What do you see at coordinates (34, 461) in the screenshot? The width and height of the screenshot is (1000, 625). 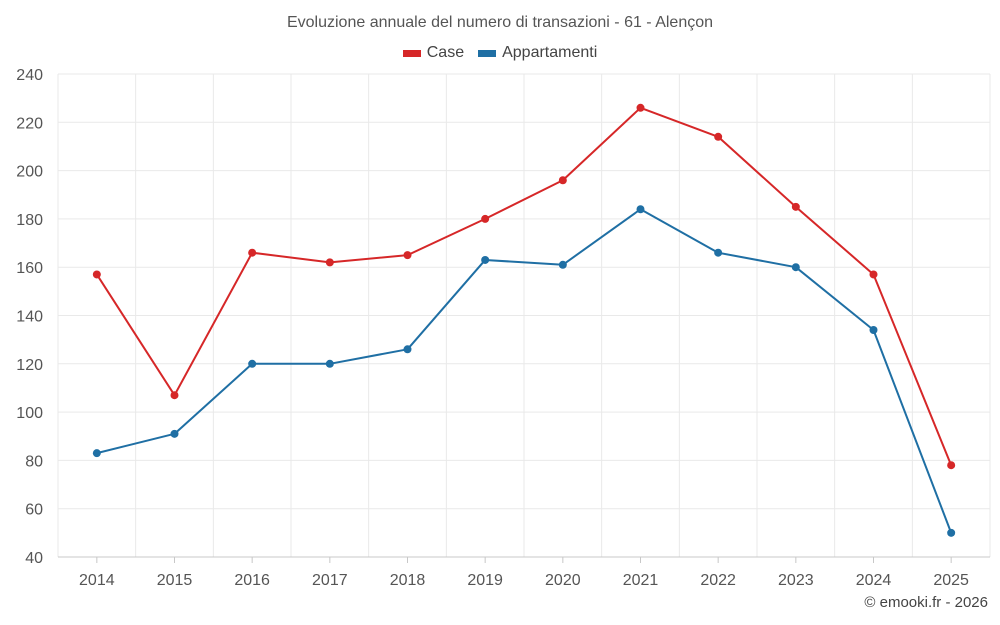 I see `y-tick-label: 80` at bounding box center [34, 461].